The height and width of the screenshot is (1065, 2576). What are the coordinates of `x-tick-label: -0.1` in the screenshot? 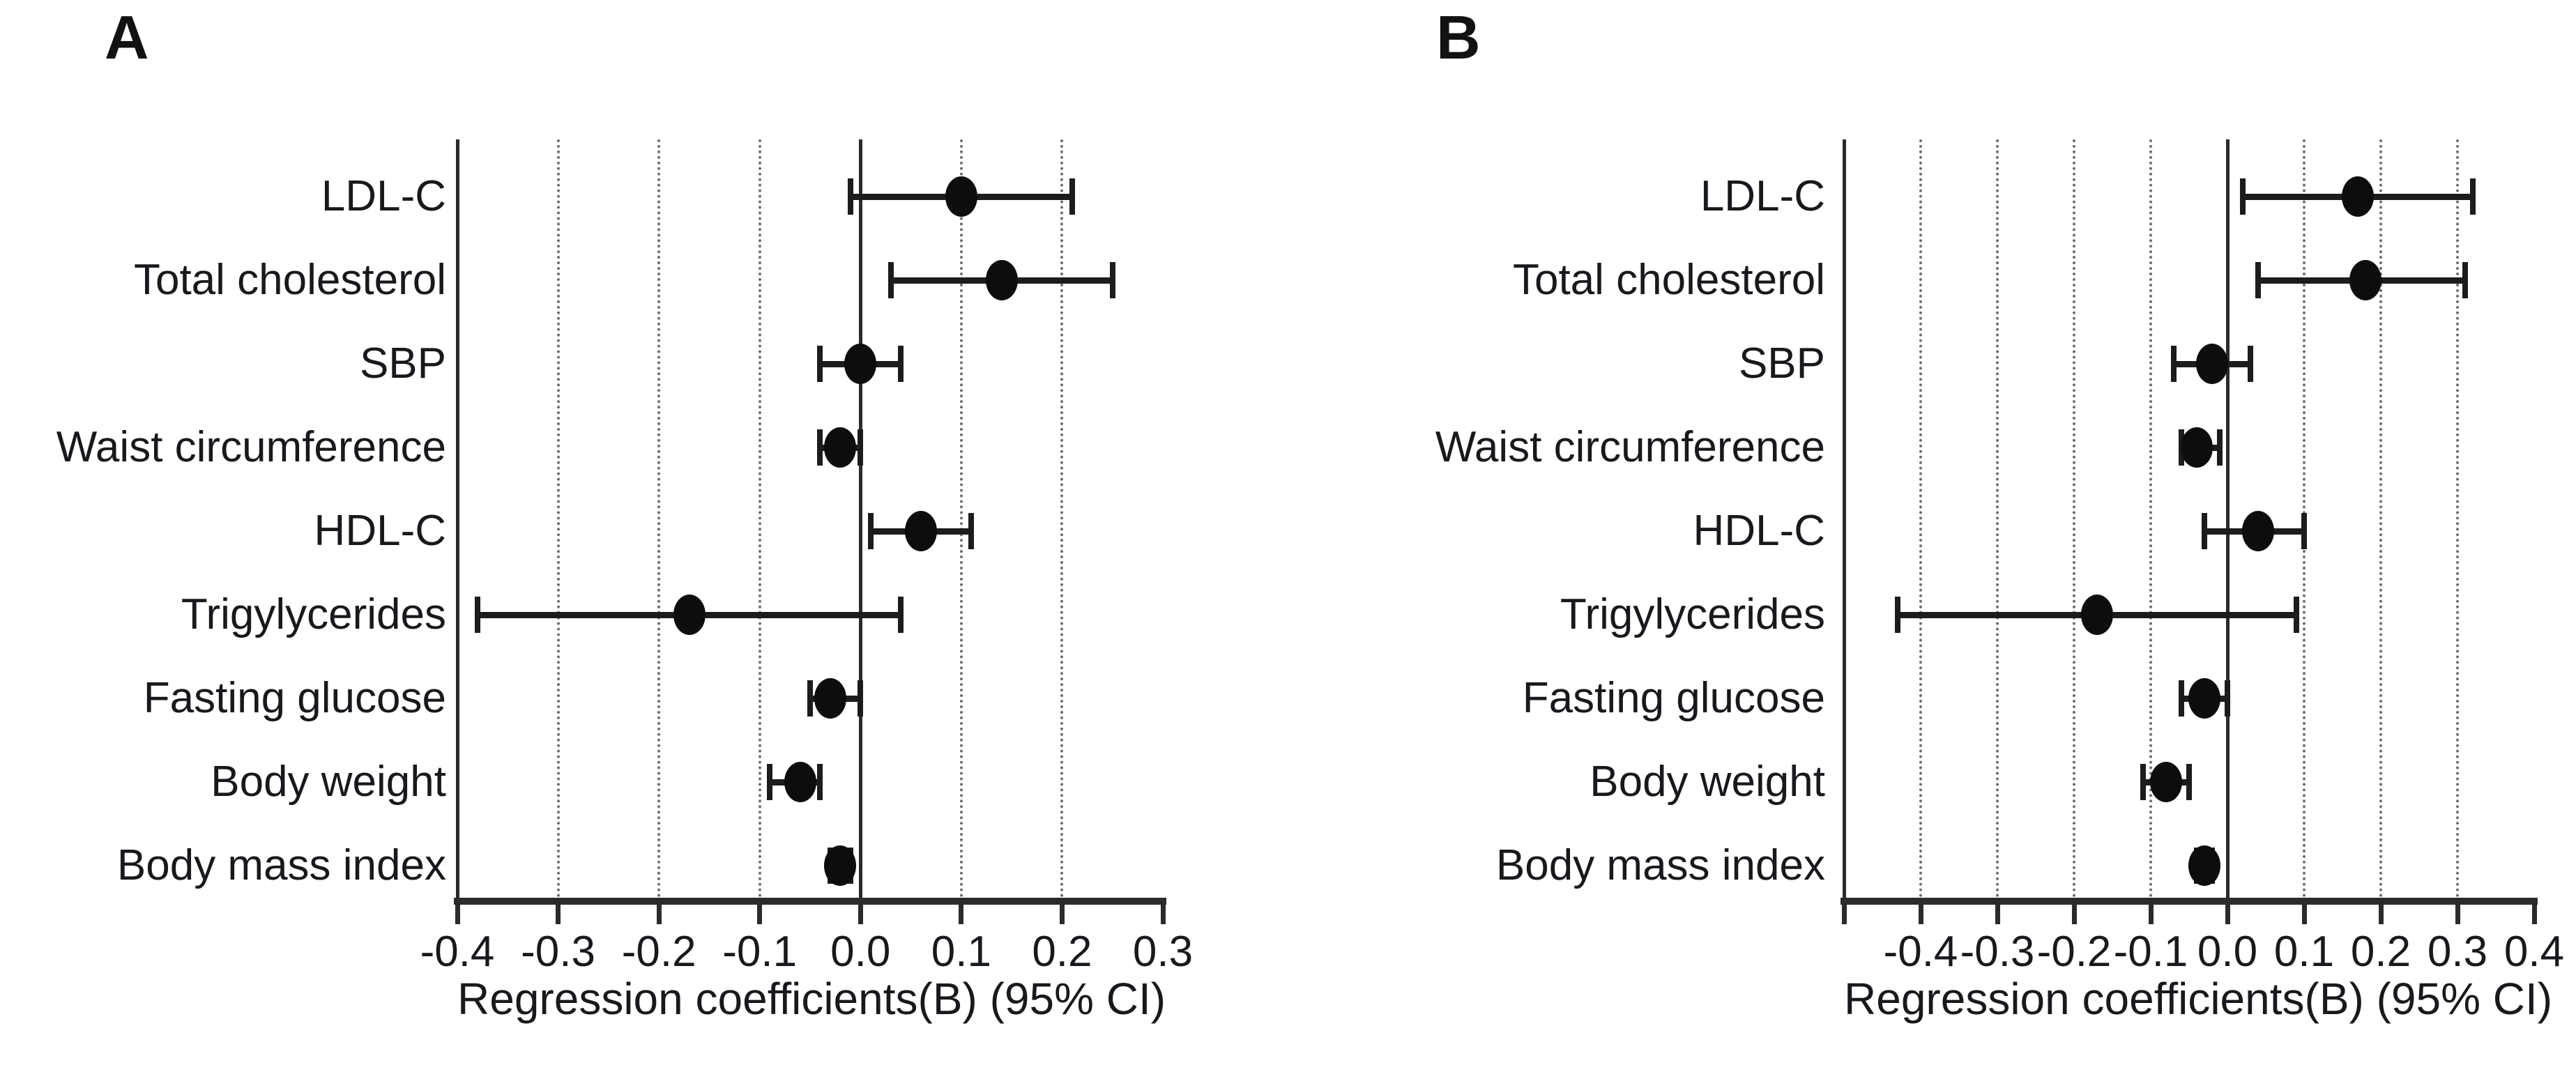 It's located at (760, 952).